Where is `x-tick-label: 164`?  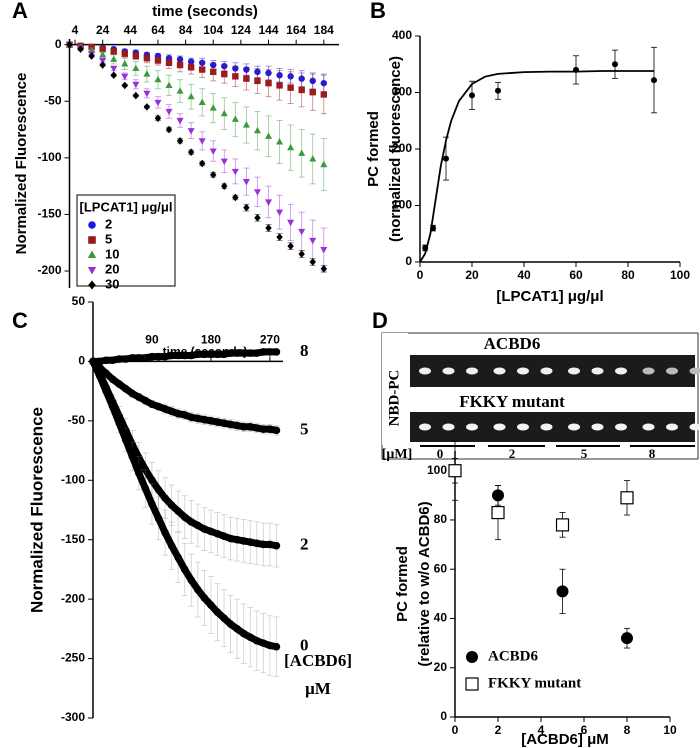 x-tick-label: 164 is located at coordinates (296, 30).